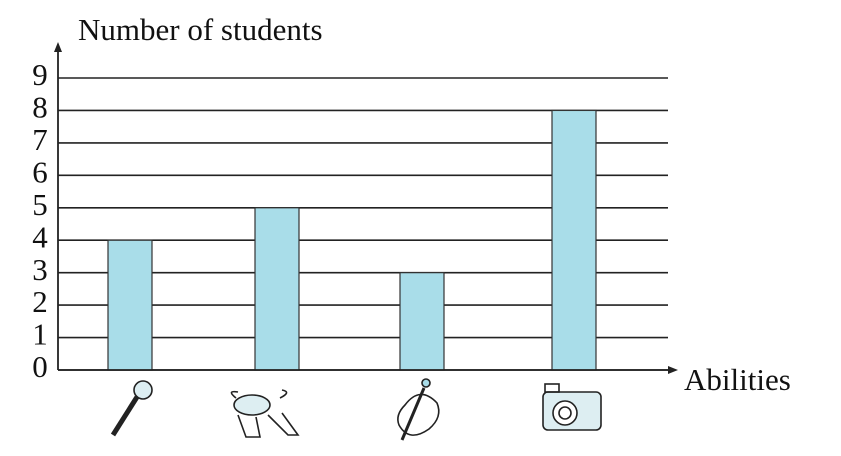 The image size is (841, 456). Describe the element at coordinates (58, 47) in the screenshot. I see `y-axis-arrow` at that location.